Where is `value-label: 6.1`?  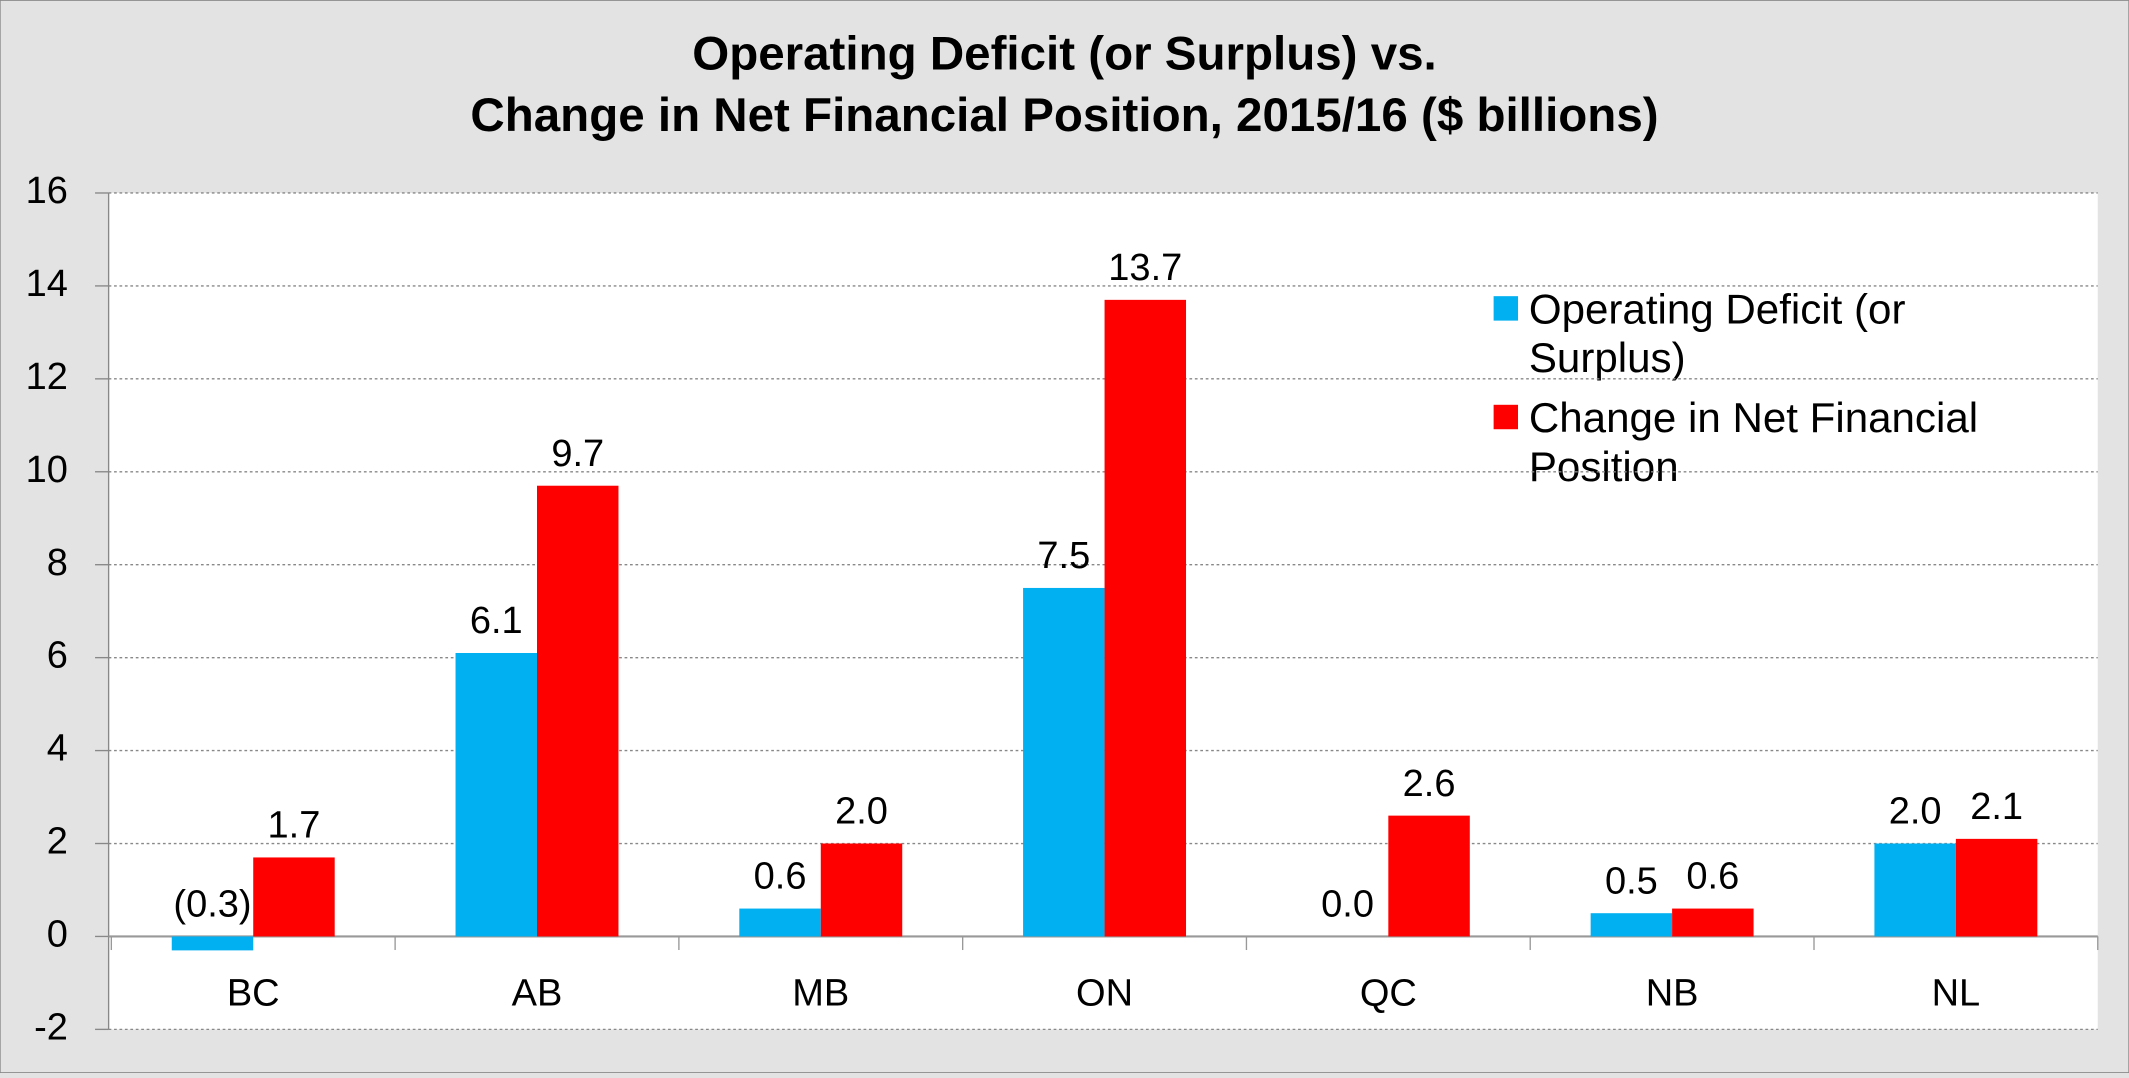
value-label: 6.1 is located at coordinates (496, 621).